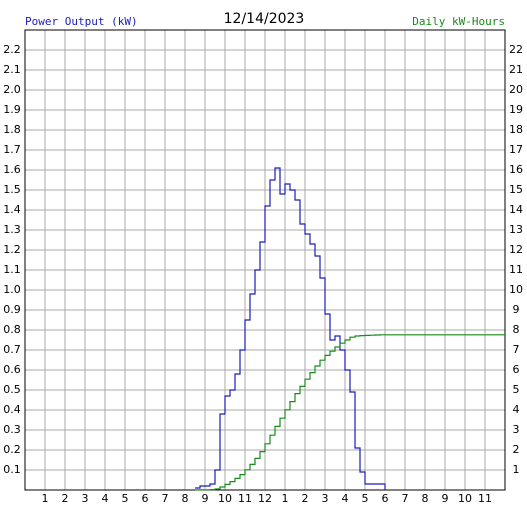 The width and height of the screenshot is (527, 510). Describe the element at coordinates (12, 369) in the screenshot. I see `y-tick-label: 0.6` at that location.